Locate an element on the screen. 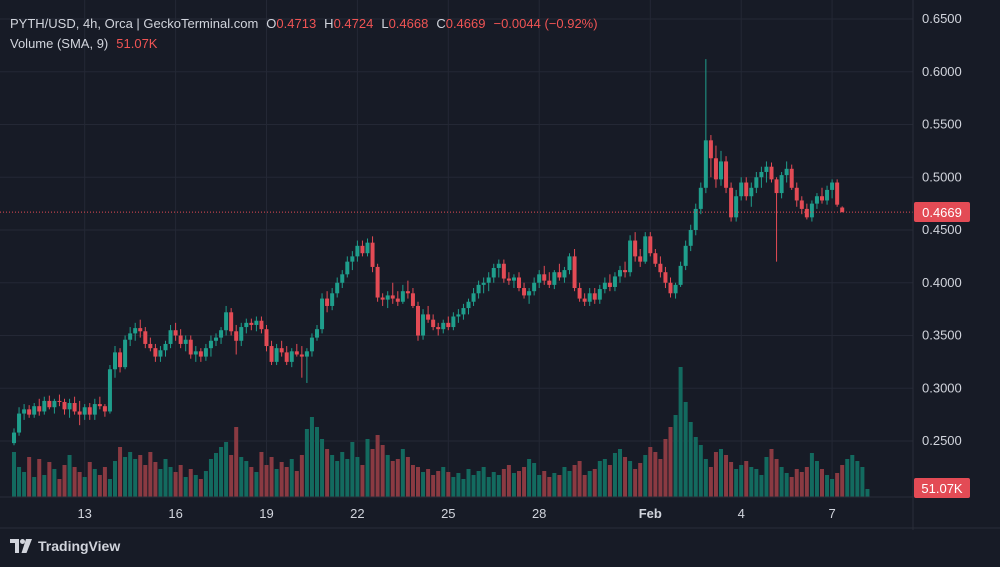  tradingview-logo: TradingView is located at coordinates (65, 546).